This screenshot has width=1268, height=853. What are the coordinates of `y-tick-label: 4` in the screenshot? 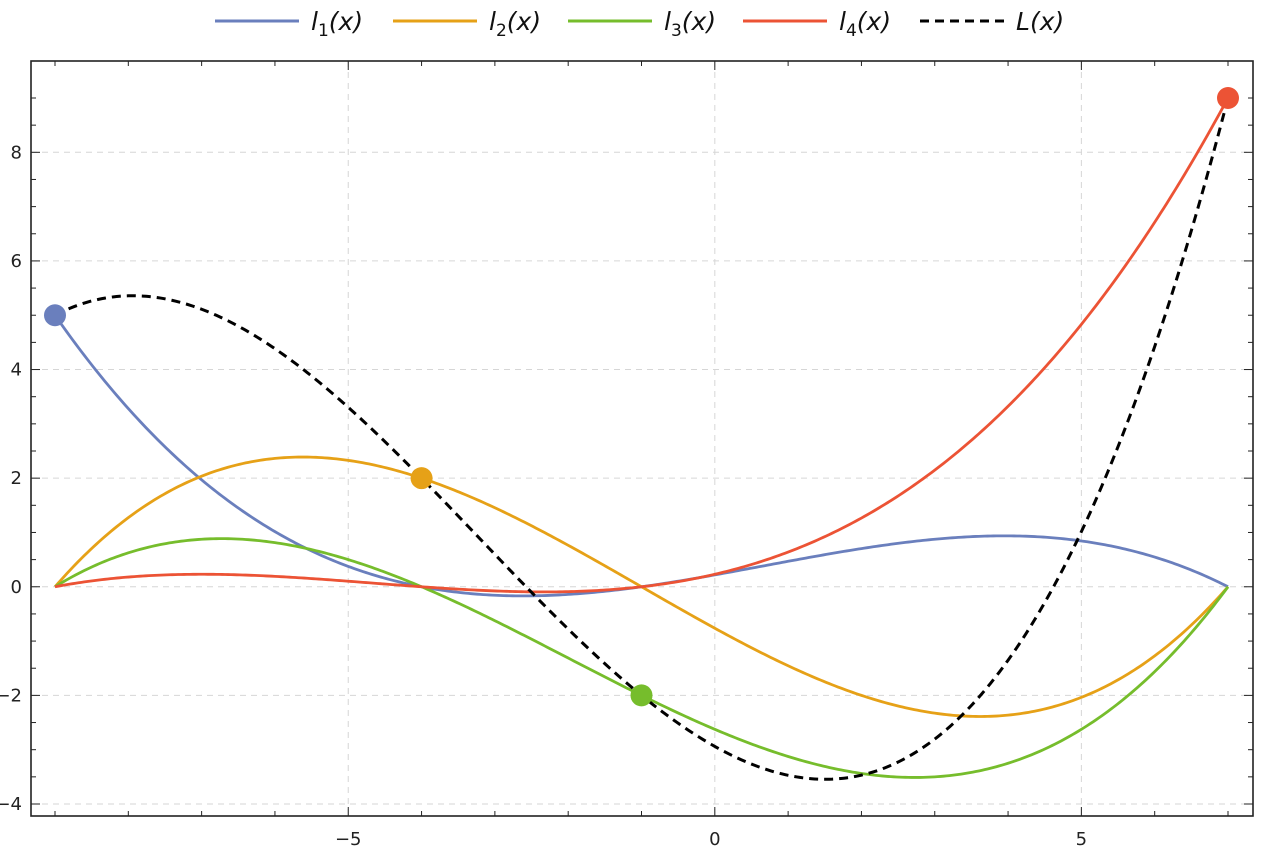 It's located at (16, 370).